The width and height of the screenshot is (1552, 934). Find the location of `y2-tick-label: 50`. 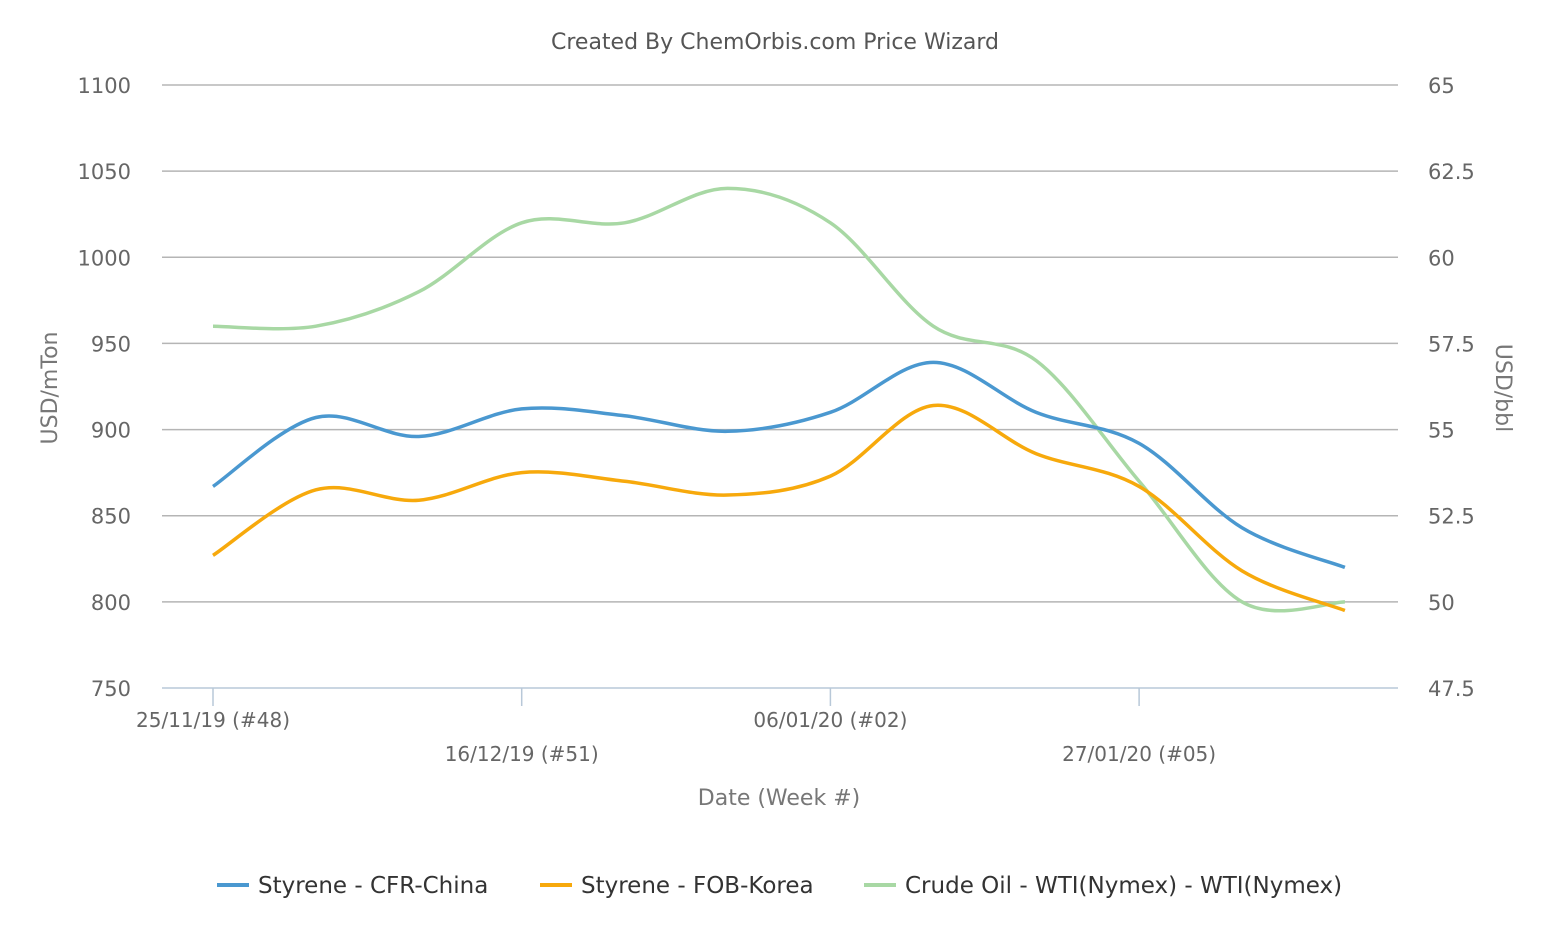

y2-tick-label: 50 is located at coordinates (1441, 603).